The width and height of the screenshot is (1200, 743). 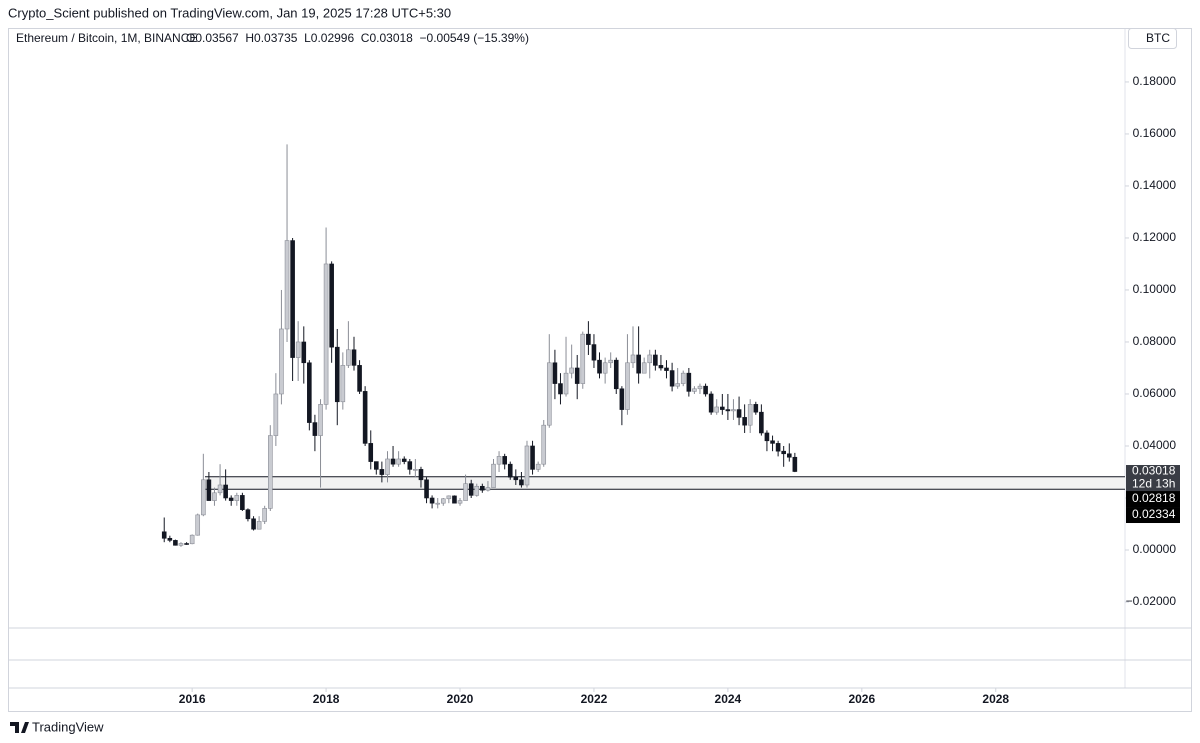 I want to click on hline-price-label: 0.02334, so click(x=1154, y=514).